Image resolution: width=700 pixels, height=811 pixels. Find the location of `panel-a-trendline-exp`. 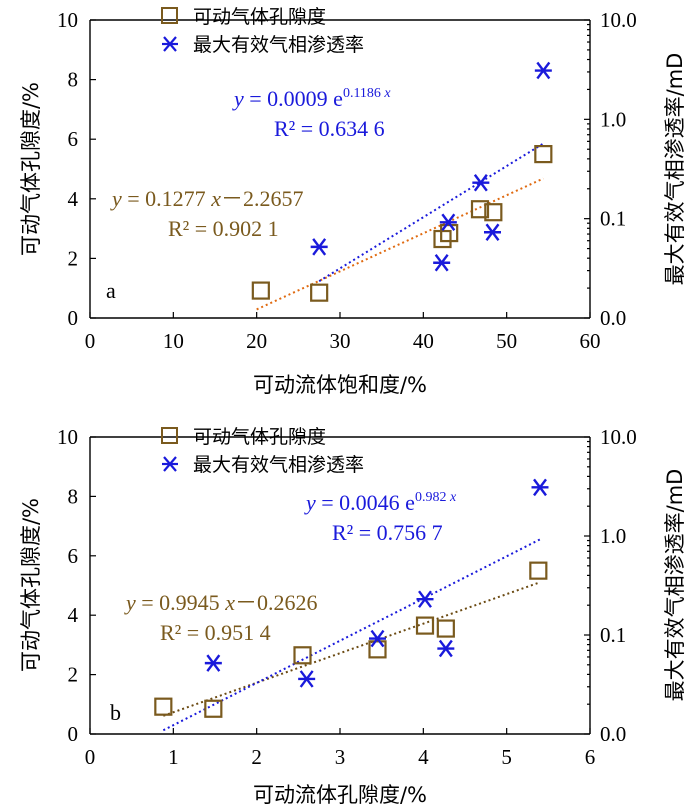

panel-a-trendline-exp is located at coordinates (431, 212).